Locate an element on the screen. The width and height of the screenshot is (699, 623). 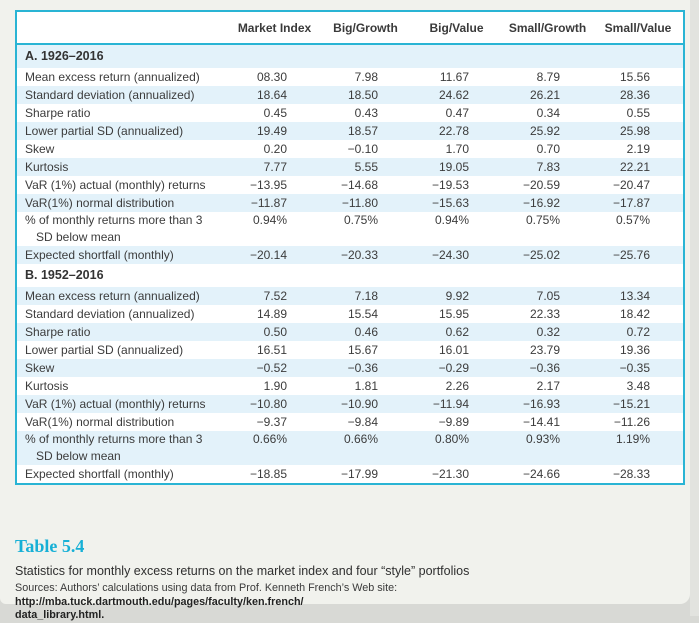
cell-value: −16.92 is located at coordinates (541, 203).